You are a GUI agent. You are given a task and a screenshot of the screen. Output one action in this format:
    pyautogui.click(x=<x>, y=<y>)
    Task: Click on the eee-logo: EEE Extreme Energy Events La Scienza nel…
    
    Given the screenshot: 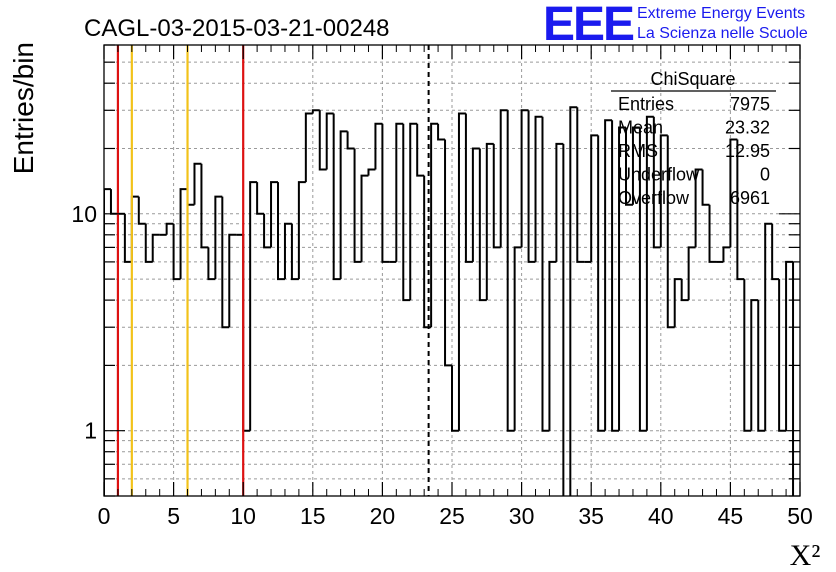 What is the action you would take?
    pyautogui.click(x=675, y=25)
    